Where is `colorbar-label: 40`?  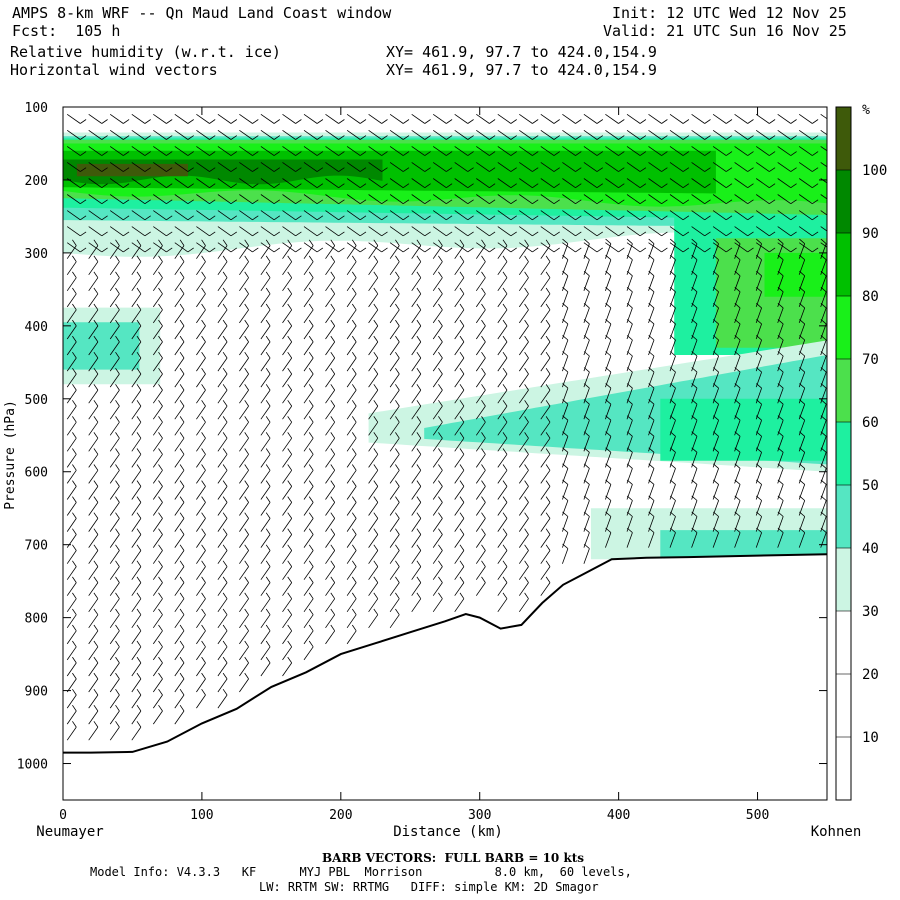
colorbar-label: 40 is located at coordinates (870, 549).